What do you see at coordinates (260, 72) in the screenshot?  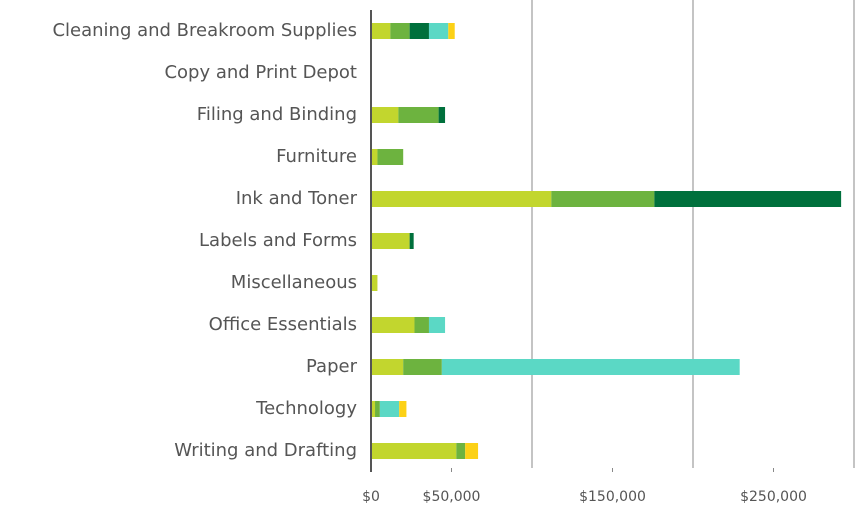 I see `category-label: Copy and Print Depot` at bounding box center [260, 72].